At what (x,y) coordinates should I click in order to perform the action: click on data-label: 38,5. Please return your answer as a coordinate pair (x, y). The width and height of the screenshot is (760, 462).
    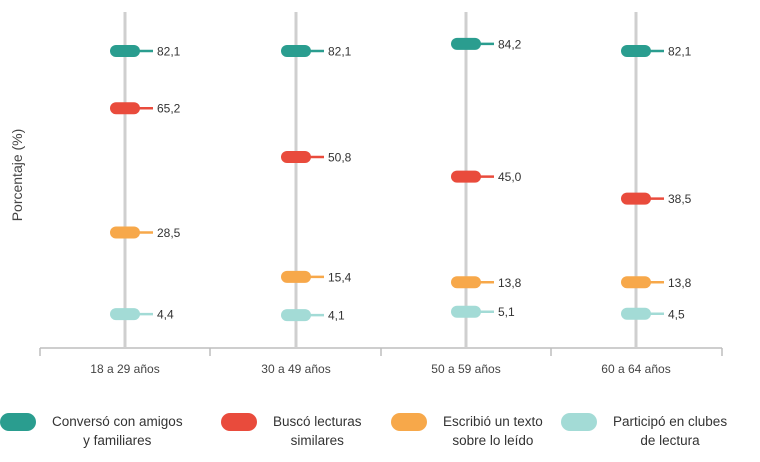
    Looking at the image, I should click on (680, 199).